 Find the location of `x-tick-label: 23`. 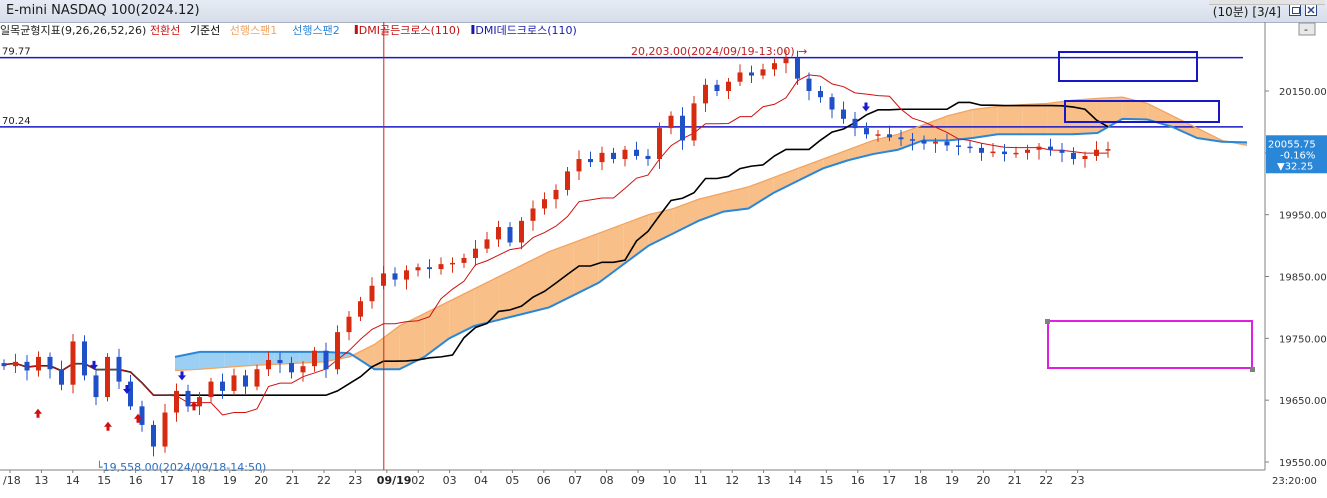

x-tick-label: 23 is located at coordinates (1078, 480).